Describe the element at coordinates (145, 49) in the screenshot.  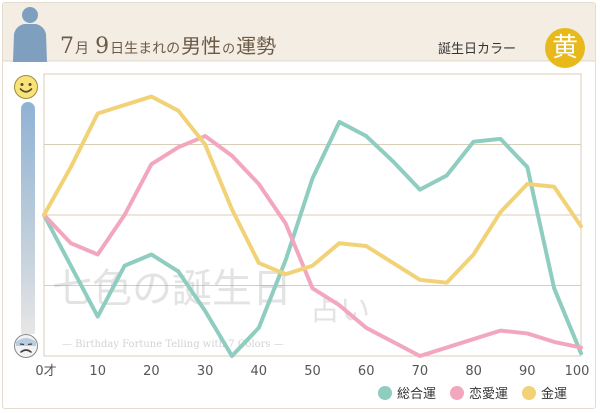
I see `title-day-unit: 日生まれの` at that location.